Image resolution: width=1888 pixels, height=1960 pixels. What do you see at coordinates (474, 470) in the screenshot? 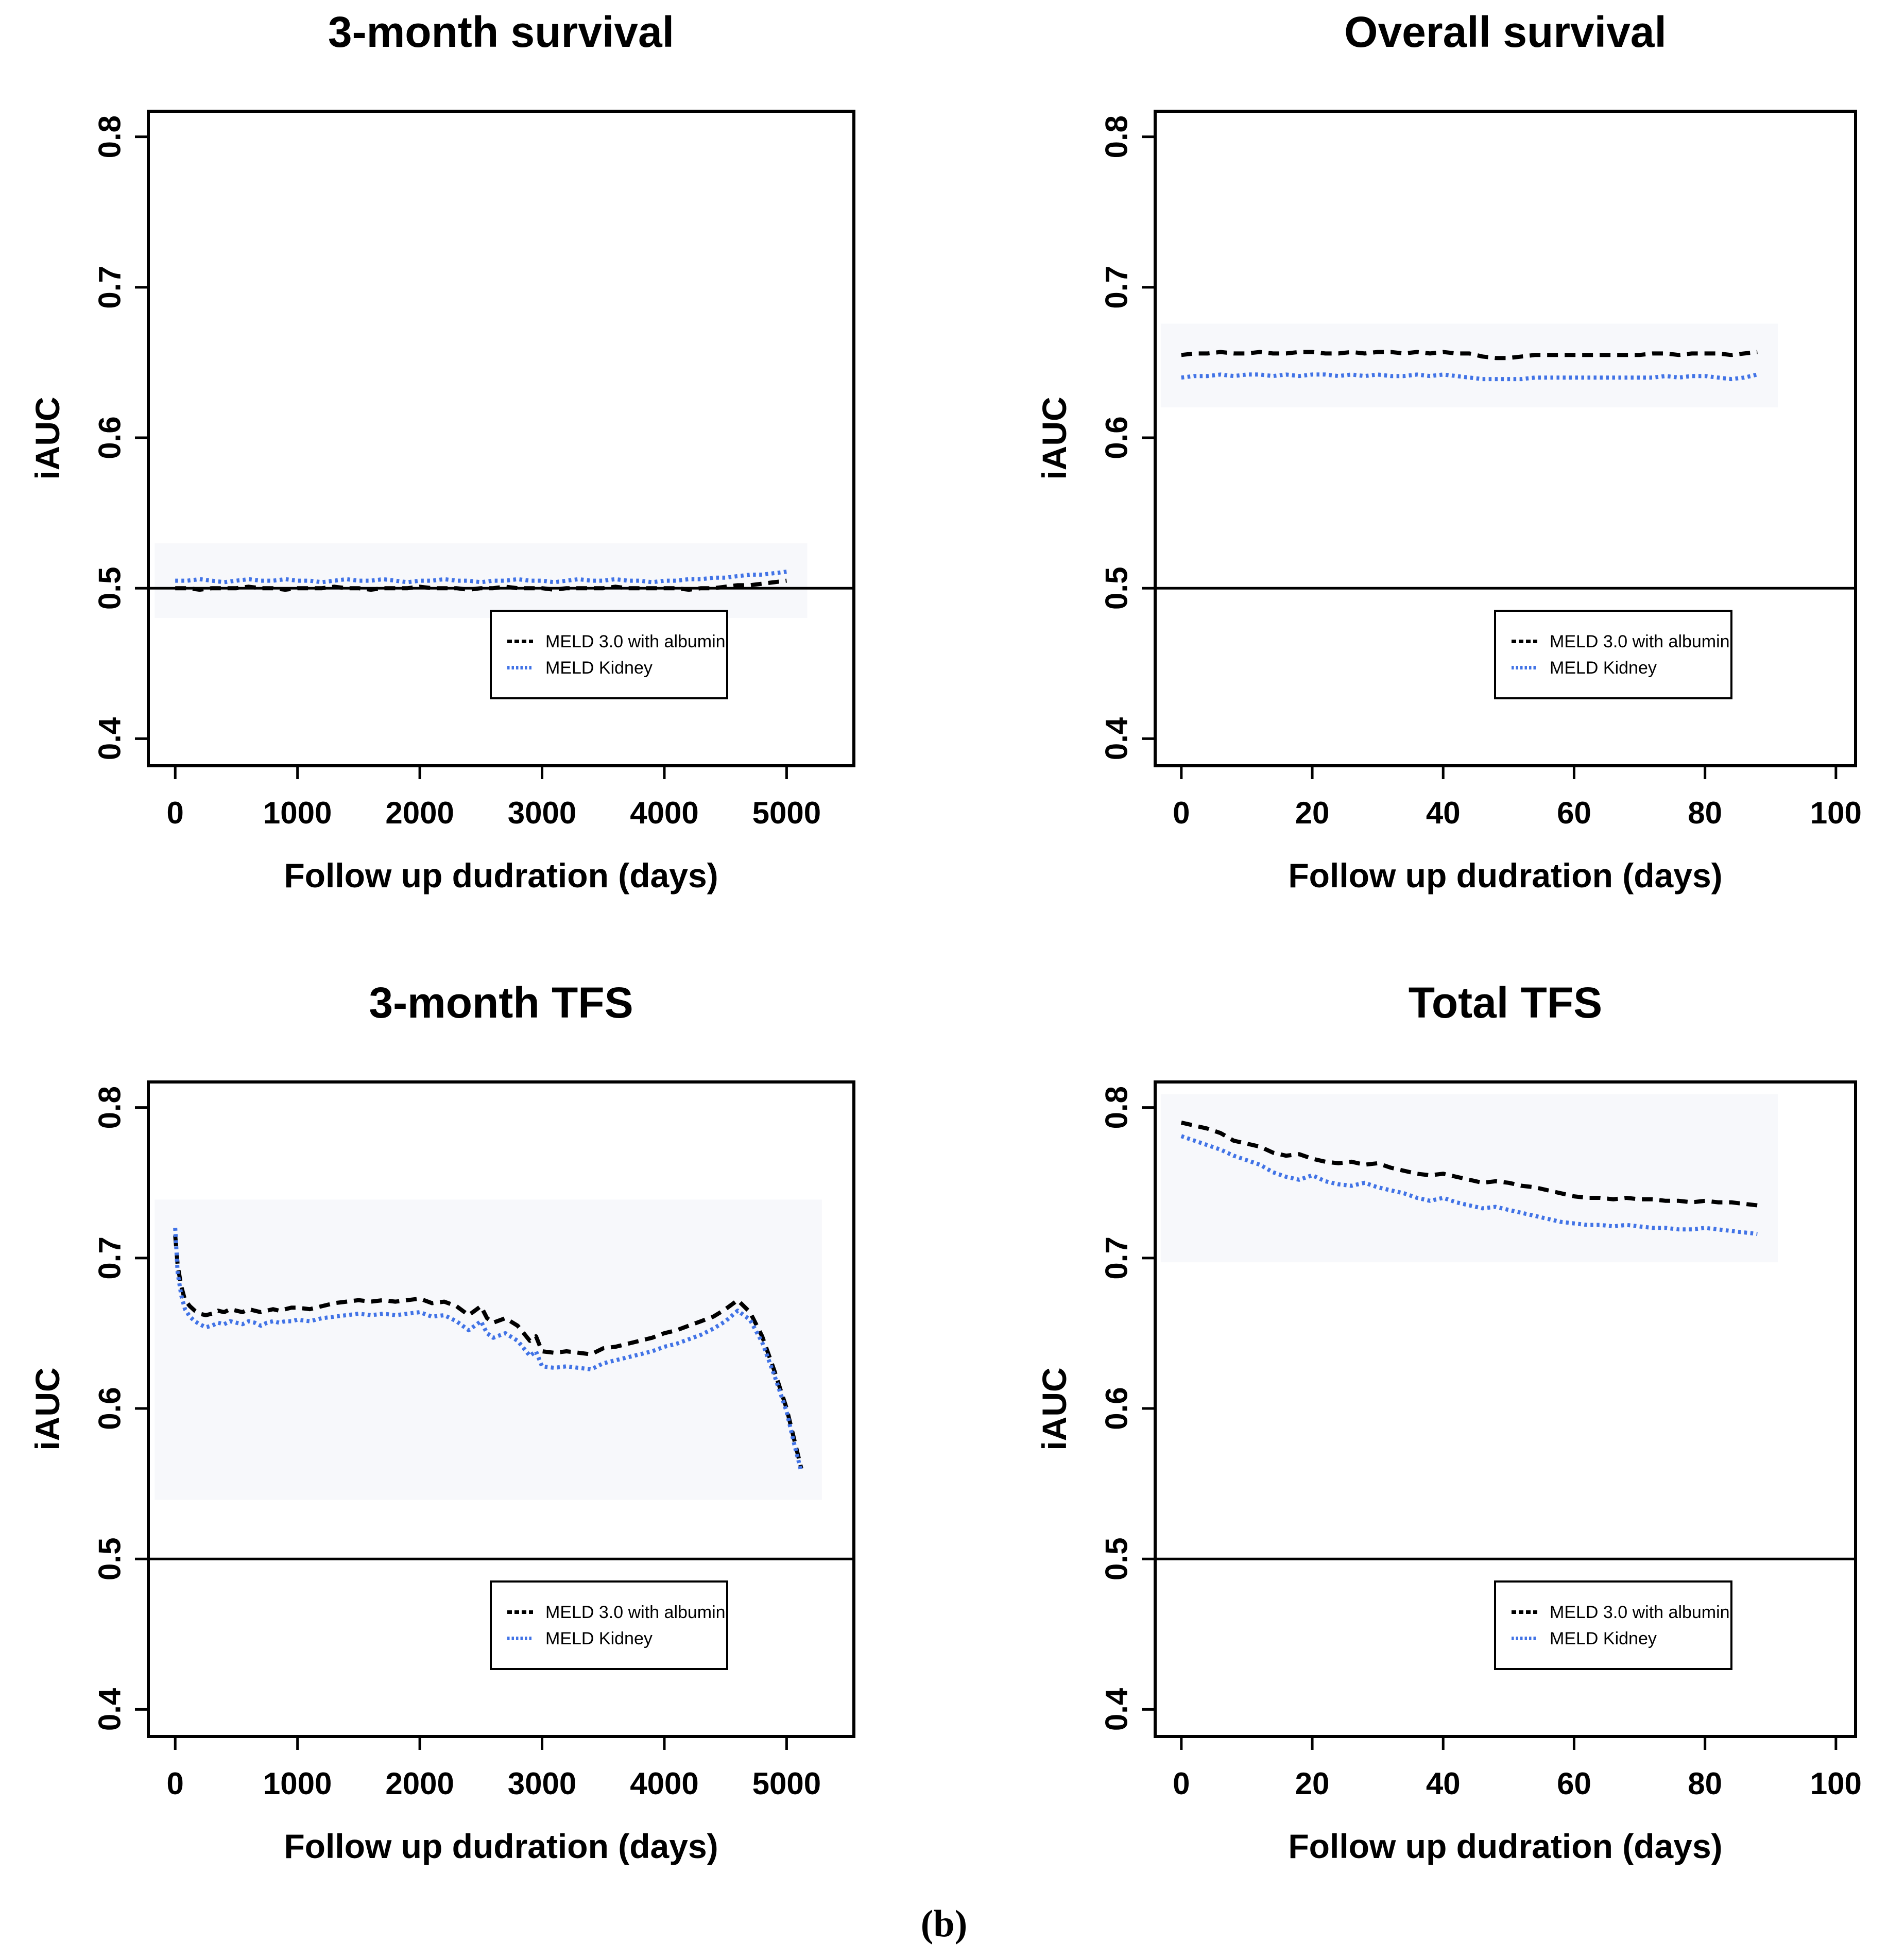
I see `plot-3-month-survival: 0 1000 2000 3000 4000 5000 0.4 0.5 0.6 0.7 0.8` at bounding box center [474, 470].